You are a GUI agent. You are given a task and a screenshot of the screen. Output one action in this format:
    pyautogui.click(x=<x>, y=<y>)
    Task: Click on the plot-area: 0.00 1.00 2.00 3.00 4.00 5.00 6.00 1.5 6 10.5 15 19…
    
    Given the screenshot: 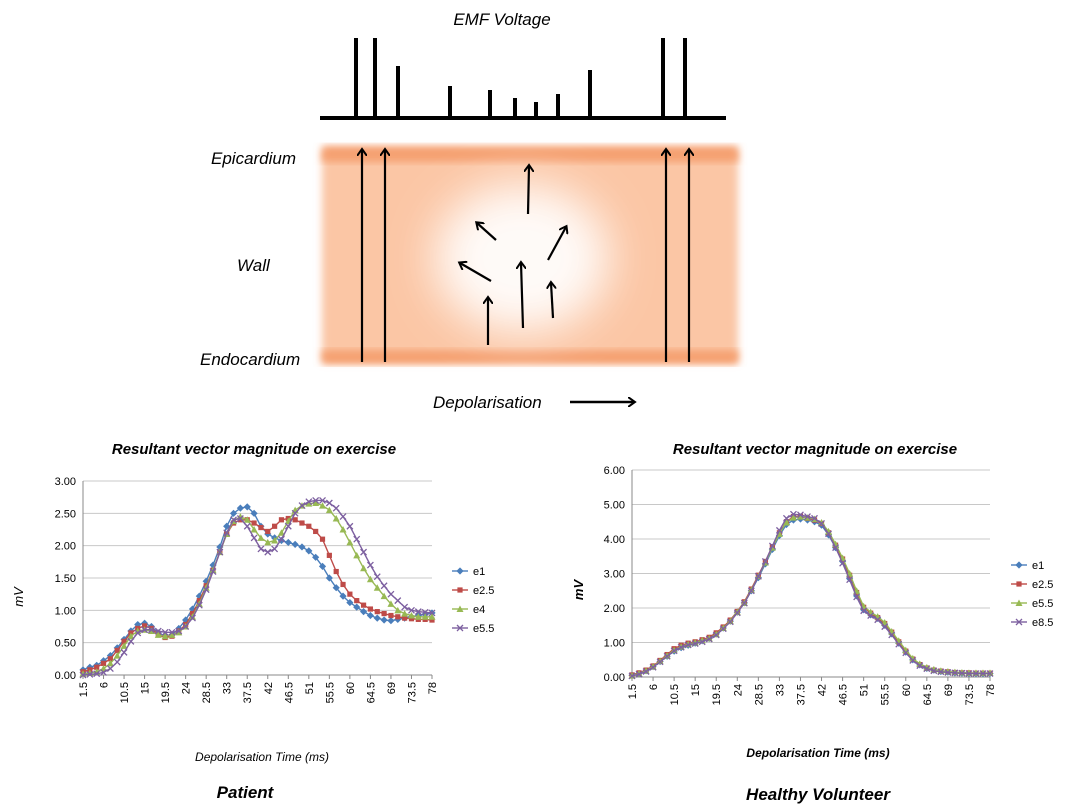 What is the action you would take?
    pyautogui.click(x=800, y=585)
    